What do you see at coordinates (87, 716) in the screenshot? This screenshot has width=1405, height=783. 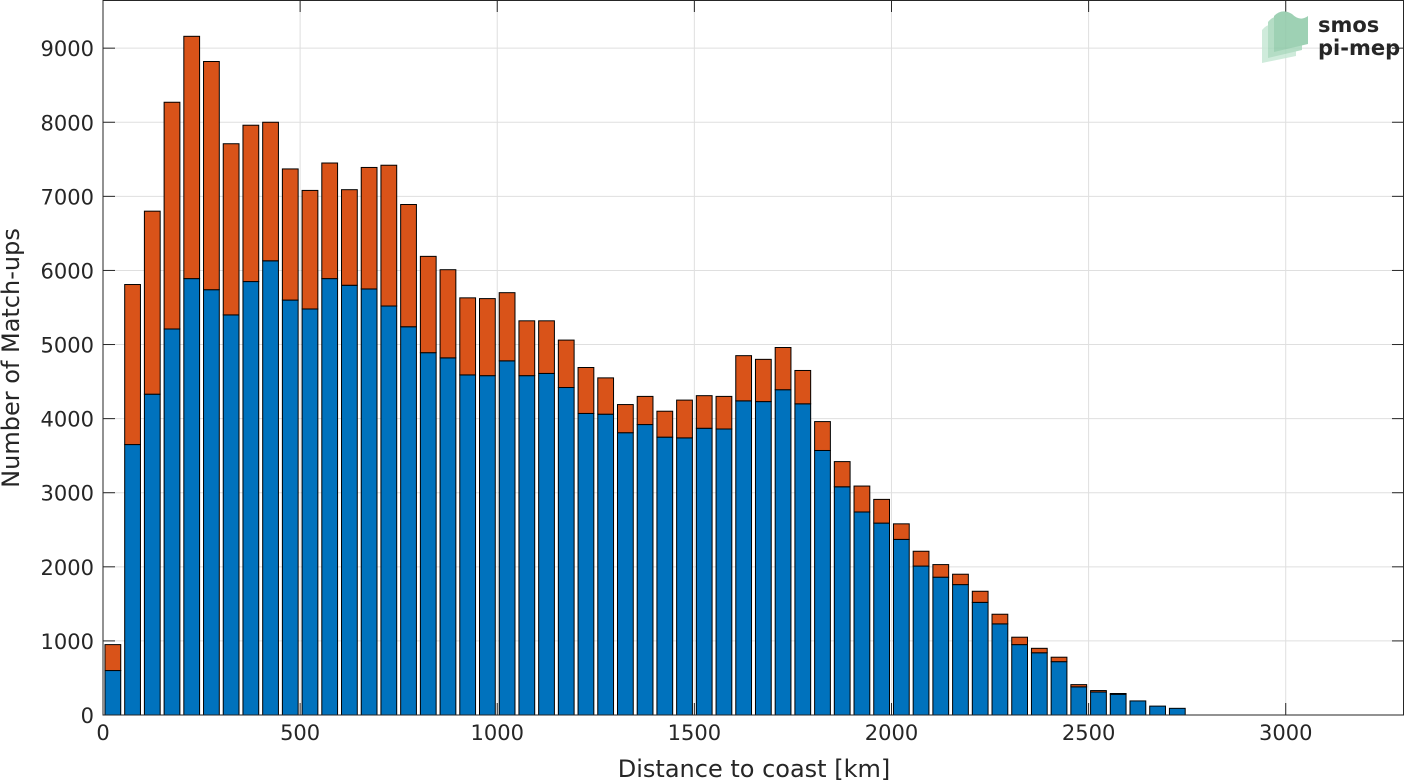 I see `y-tick-label: 0` at bounding box center [87, 716].